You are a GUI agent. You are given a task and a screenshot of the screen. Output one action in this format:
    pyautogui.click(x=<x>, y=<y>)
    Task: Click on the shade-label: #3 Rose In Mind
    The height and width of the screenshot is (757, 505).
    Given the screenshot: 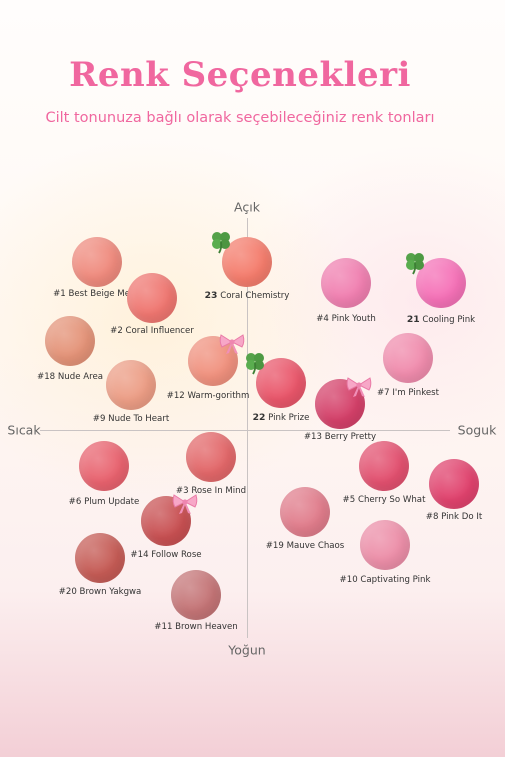 What is the action you would take?
    pyautogui.click(x=211, y=491)
    